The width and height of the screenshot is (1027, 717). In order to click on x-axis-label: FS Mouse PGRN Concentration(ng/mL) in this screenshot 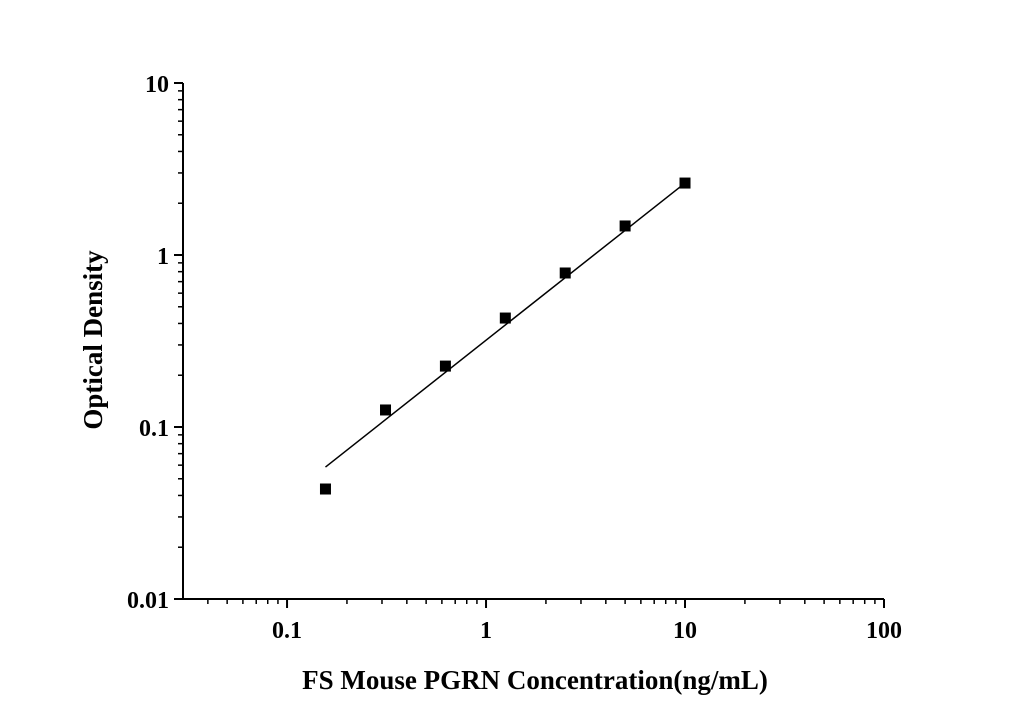, I will do `click(535, 680)`.